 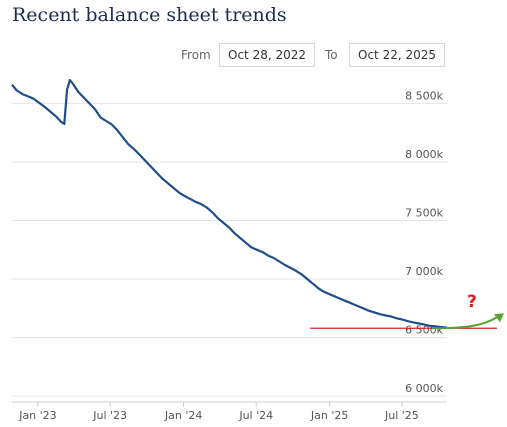 I want to click on trend-arrowhead, so click(x=499, y=318).